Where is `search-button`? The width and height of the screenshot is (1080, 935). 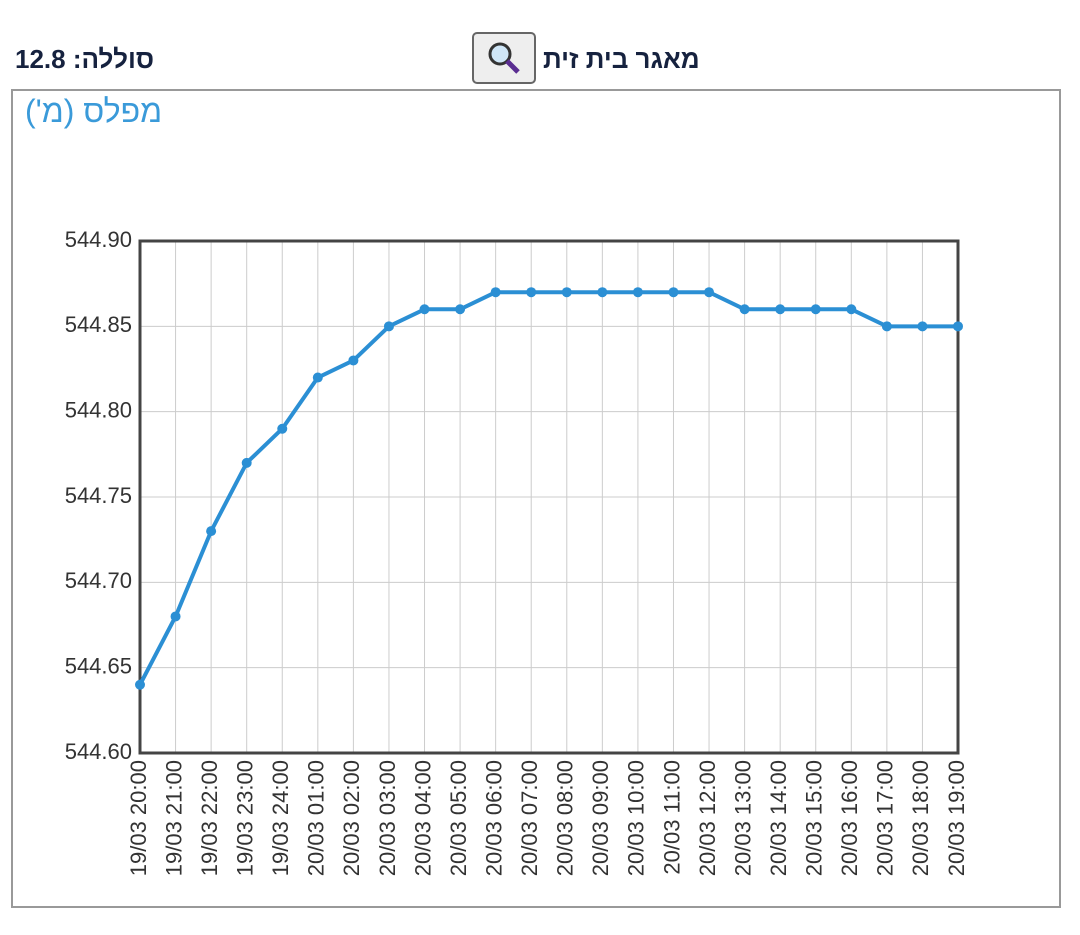
search-button is located at coordinates (504, 58).